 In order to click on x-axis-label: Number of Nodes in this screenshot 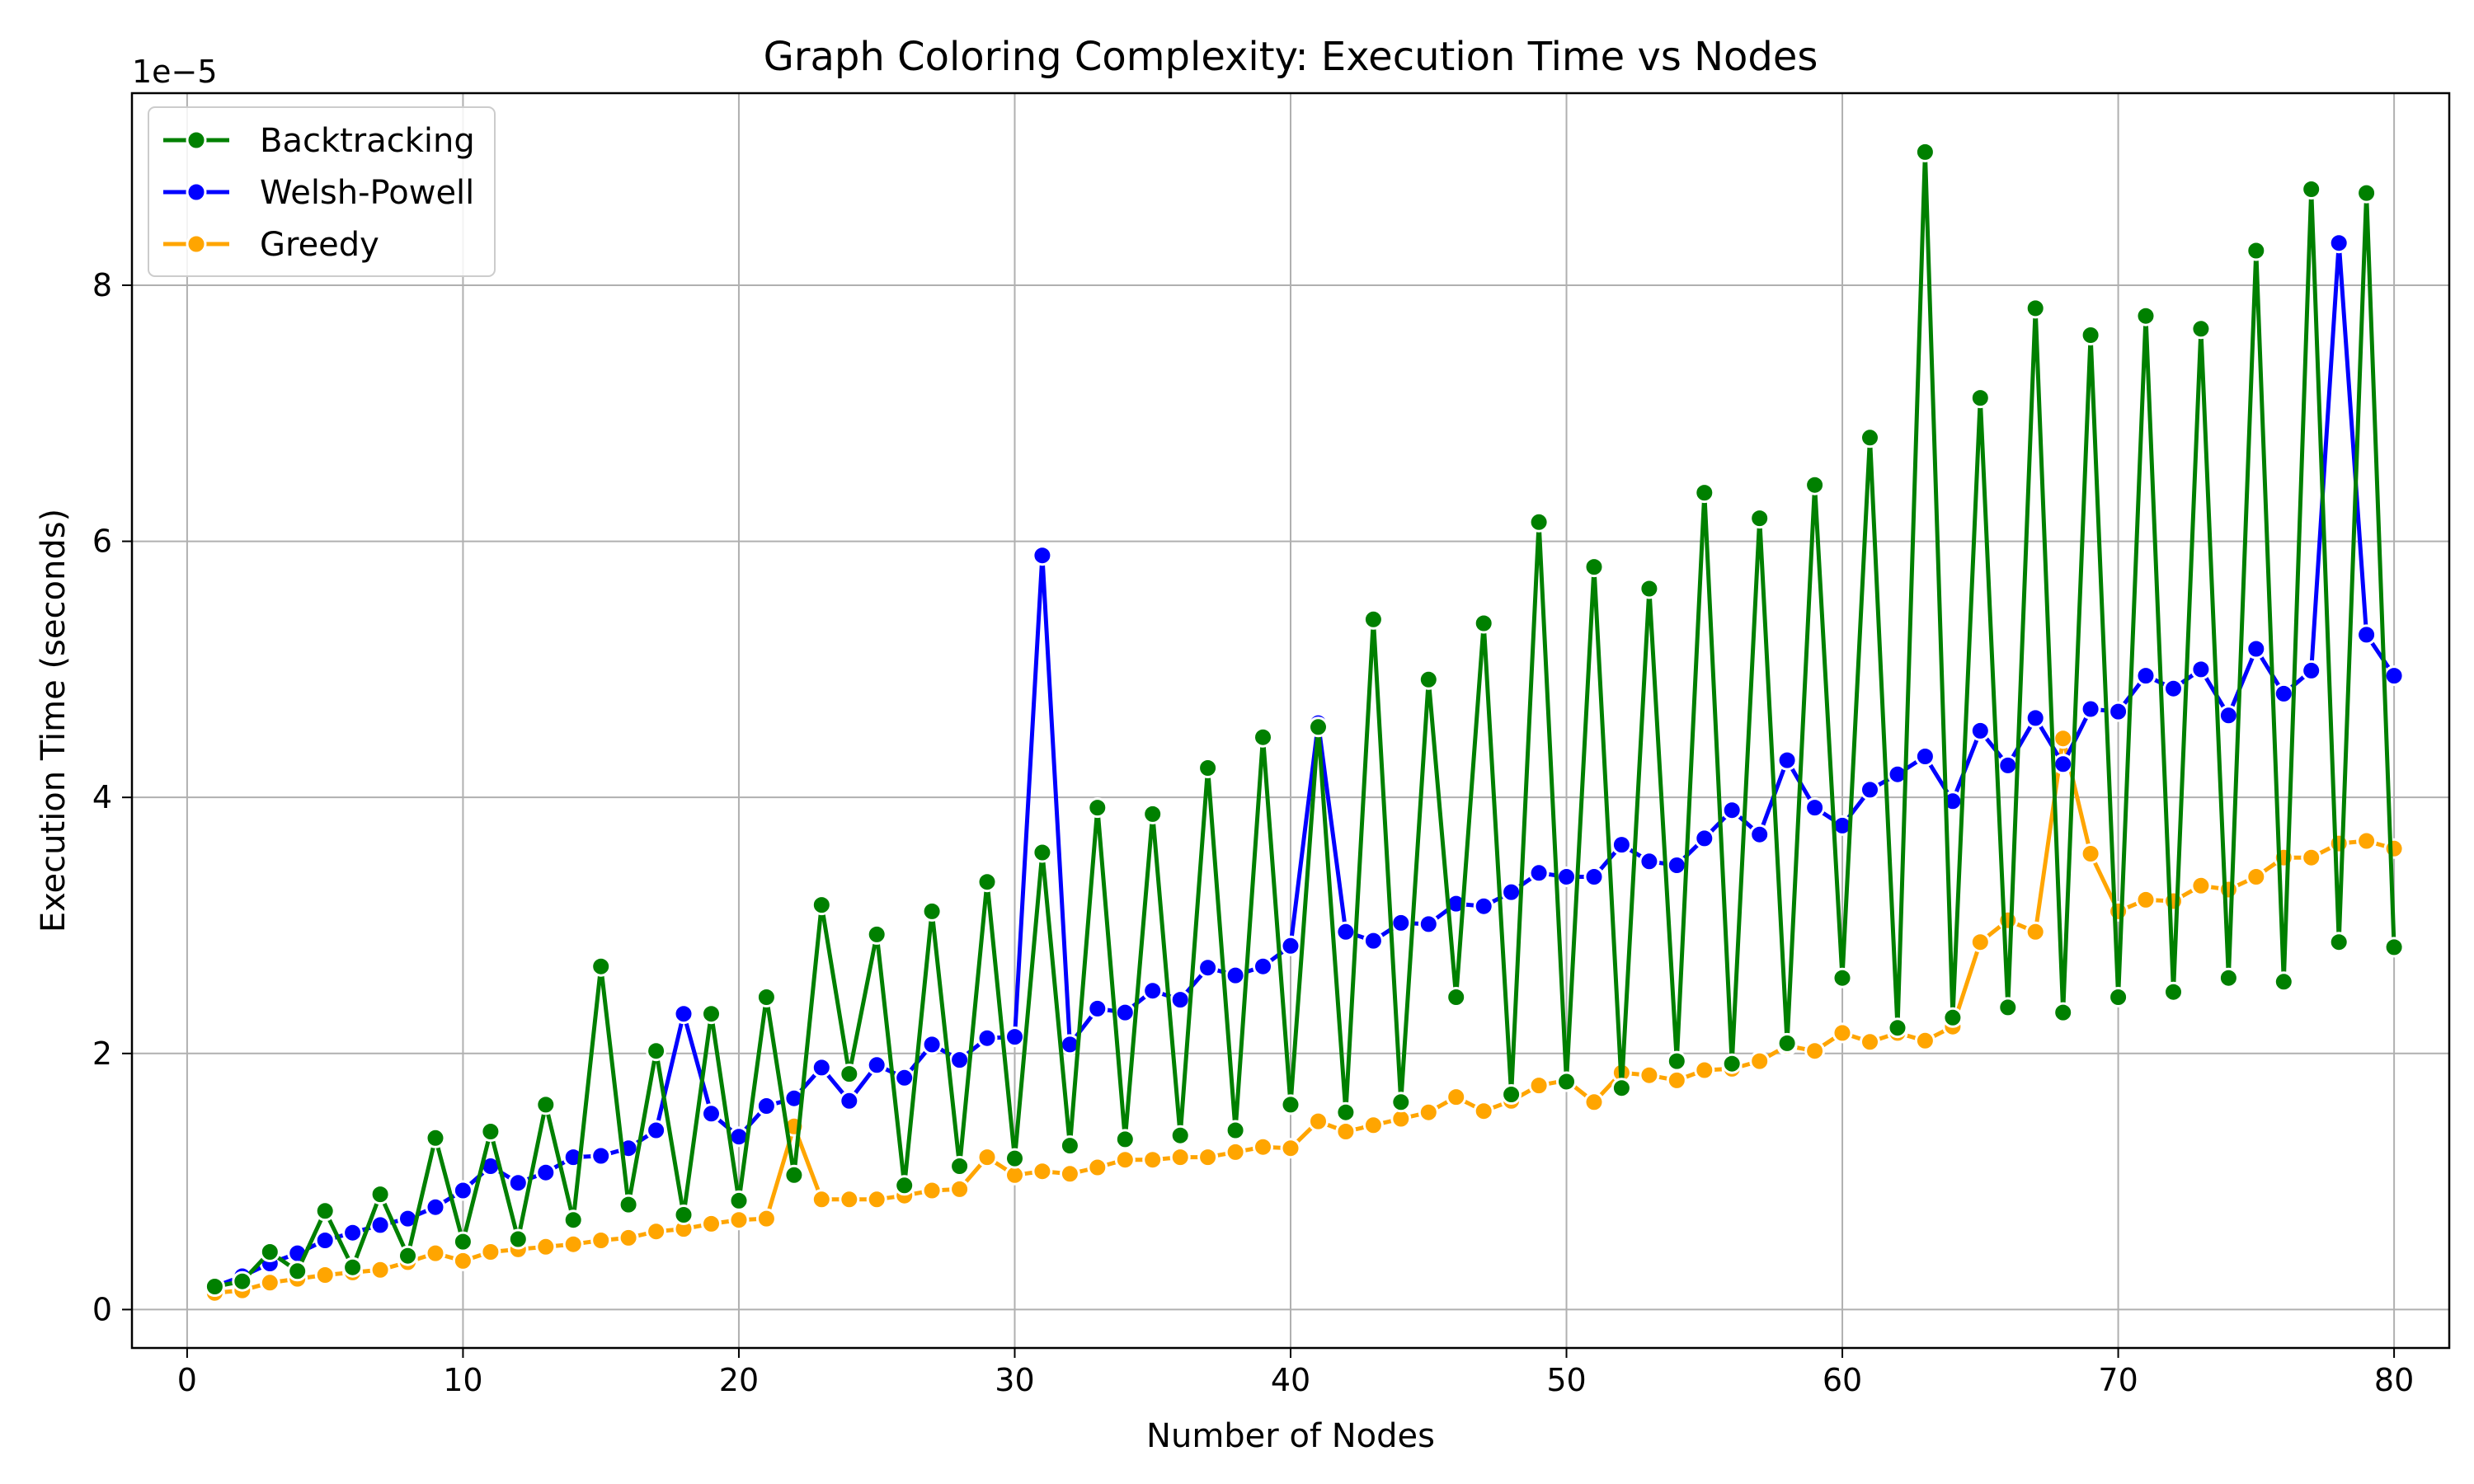, I will do `click(1290, 1436)`.